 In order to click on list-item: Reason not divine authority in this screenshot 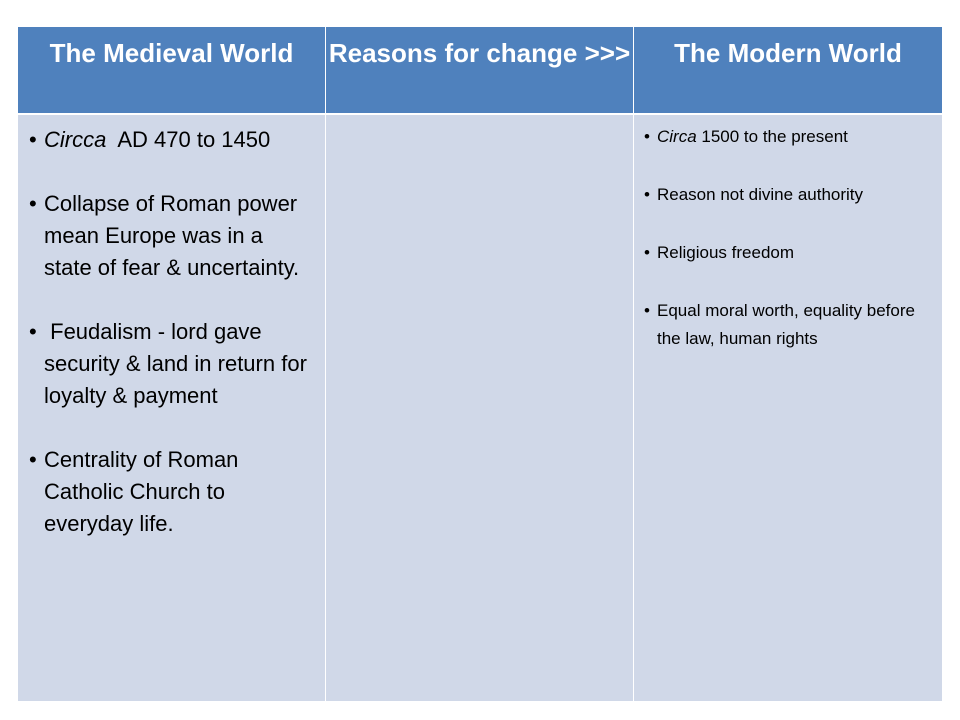, I will do `click(789, 195)`.